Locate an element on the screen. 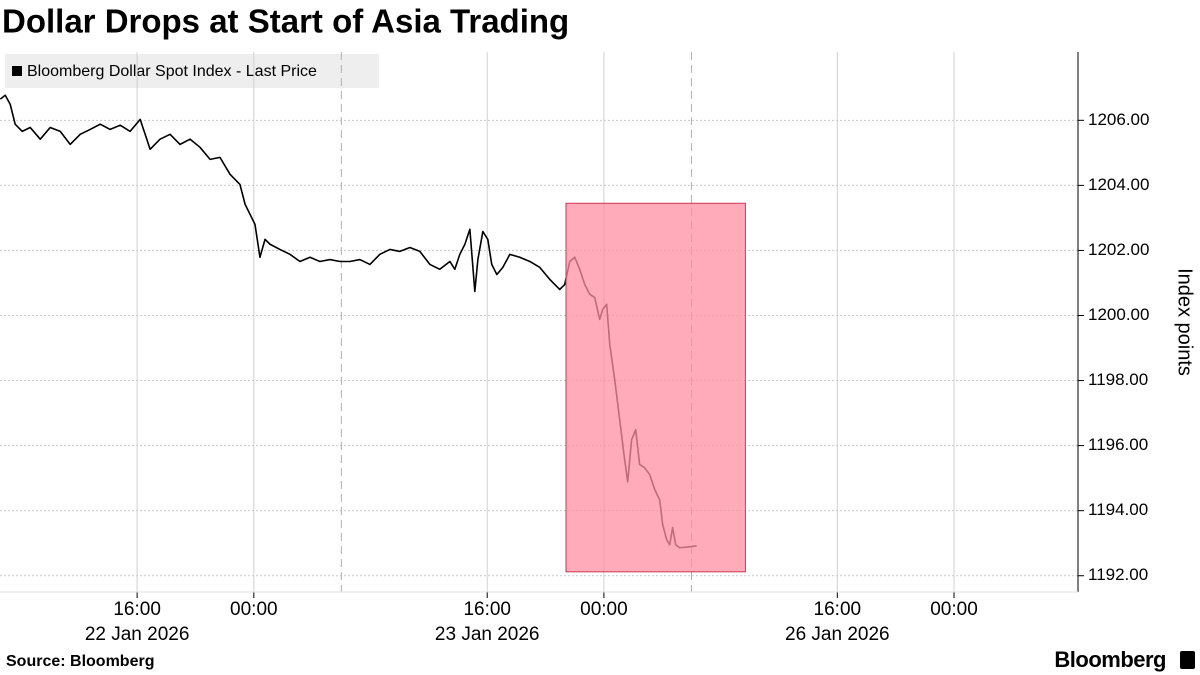  brand: Bloomberg is located at coordinates (1110, 659).